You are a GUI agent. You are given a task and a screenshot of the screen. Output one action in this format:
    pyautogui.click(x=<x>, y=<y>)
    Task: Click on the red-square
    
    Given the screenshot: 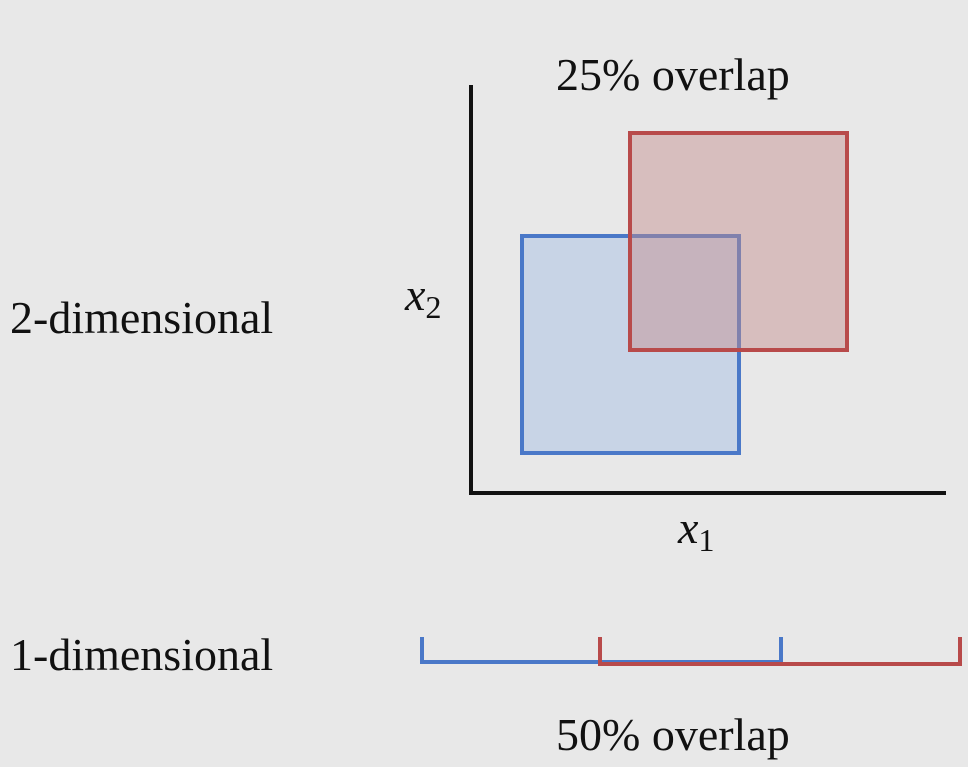 What is the action you would take?
    pyautogui.click(x=738, y=241)
    